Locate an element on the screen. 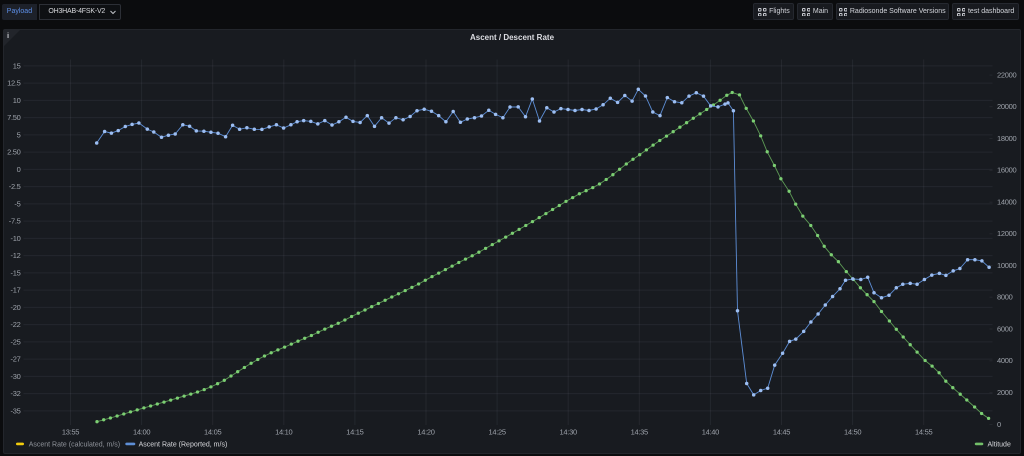 The height and width of the screenshot is (456, 1024). svg-text: -5 is located at coordinates (17, 203).